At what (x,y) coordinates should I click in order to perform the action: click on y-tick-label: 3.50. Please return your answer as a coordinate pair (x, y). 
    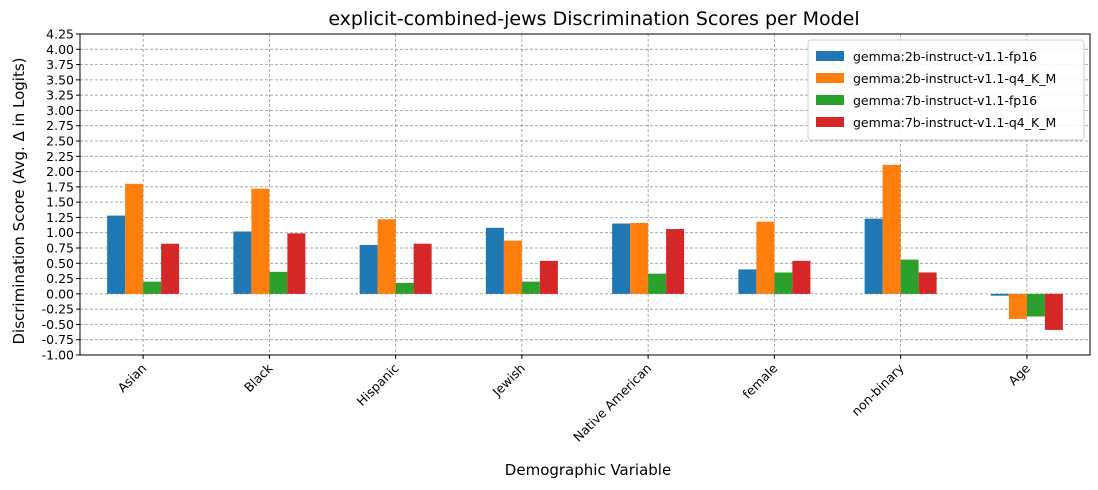
    Looking at the image, I should click on (60, 79).